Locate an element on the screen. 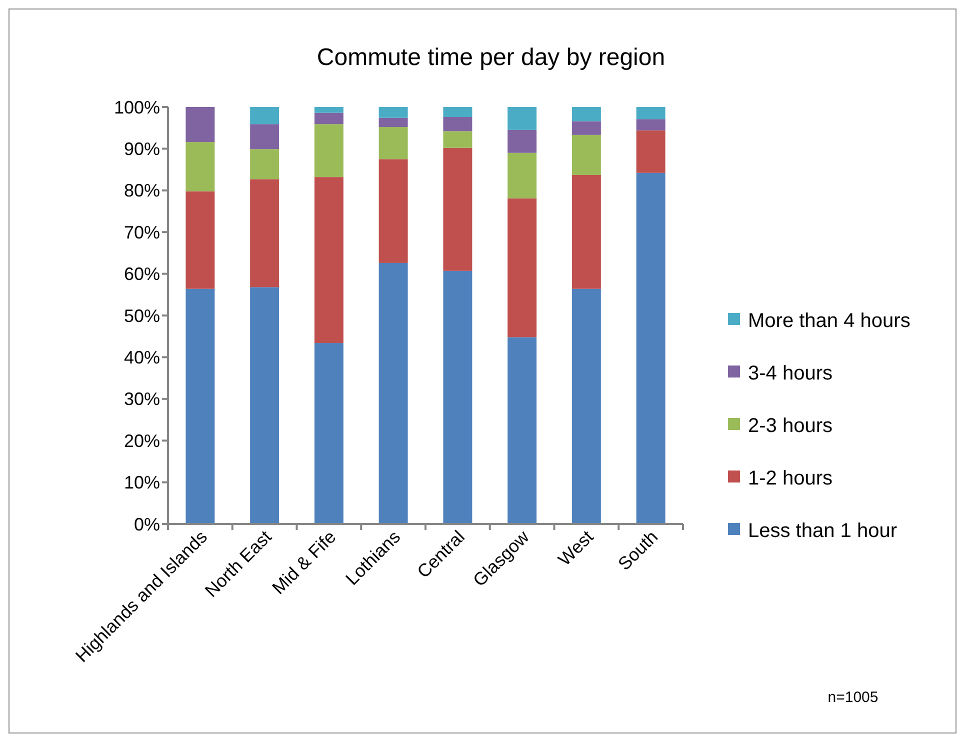  y-tick-label: 80% is located at coordinates (142, 190).